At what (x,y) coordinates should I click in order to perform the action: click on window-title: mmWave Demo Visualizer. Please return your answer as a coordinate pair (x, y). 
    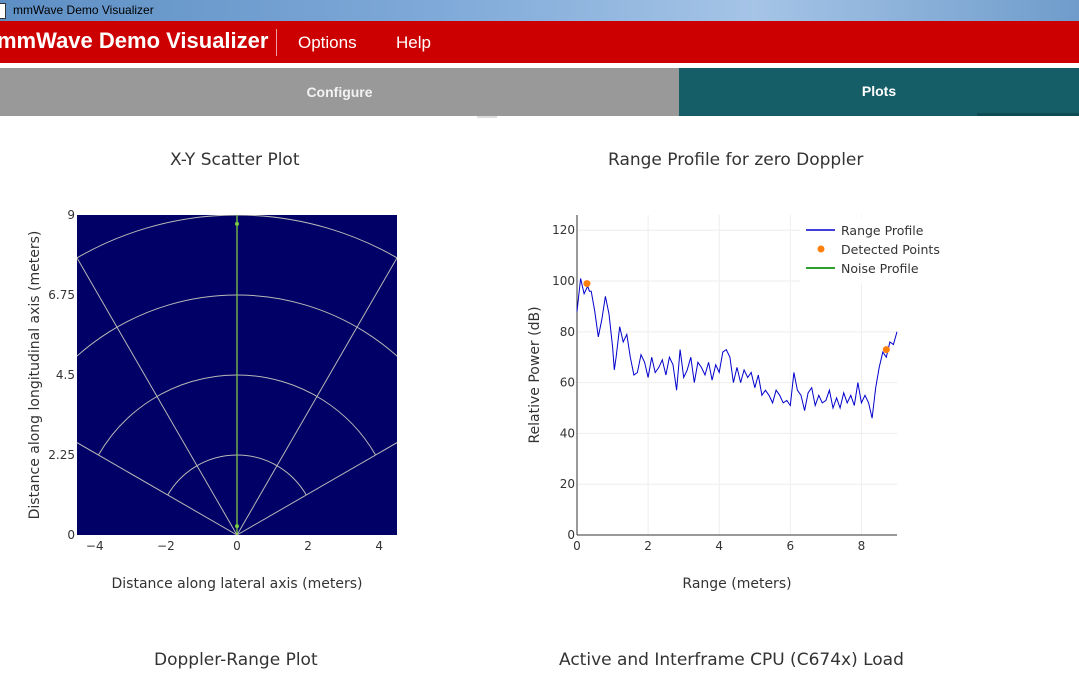
    Looking at the image, I should click on (83, 10).